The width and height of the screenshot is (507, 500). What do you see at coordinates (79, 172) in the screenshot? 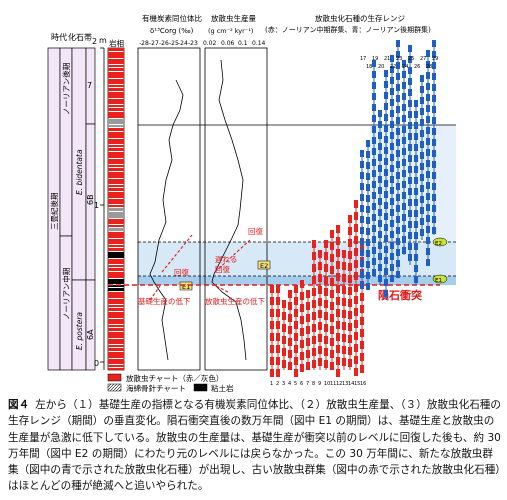
I see `label-zone-upper: E. bidentata` at bounding box center [79, 172].